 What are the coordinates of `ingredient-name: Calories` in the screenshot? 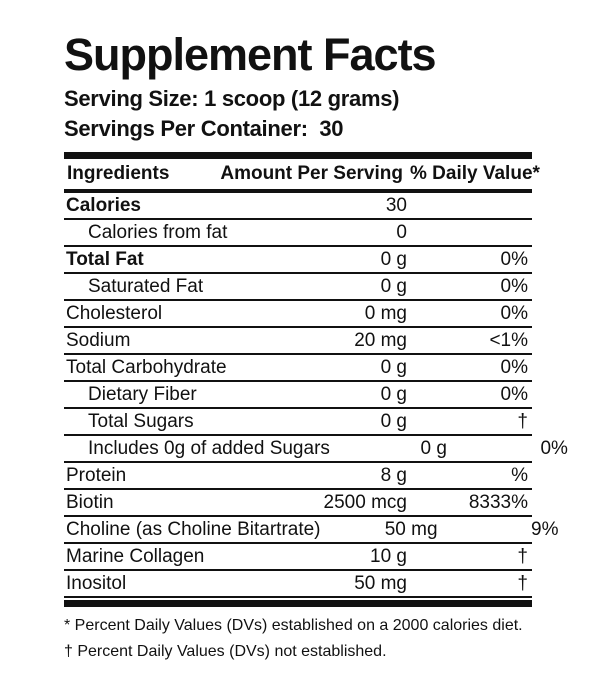 It's located at (103, 205).